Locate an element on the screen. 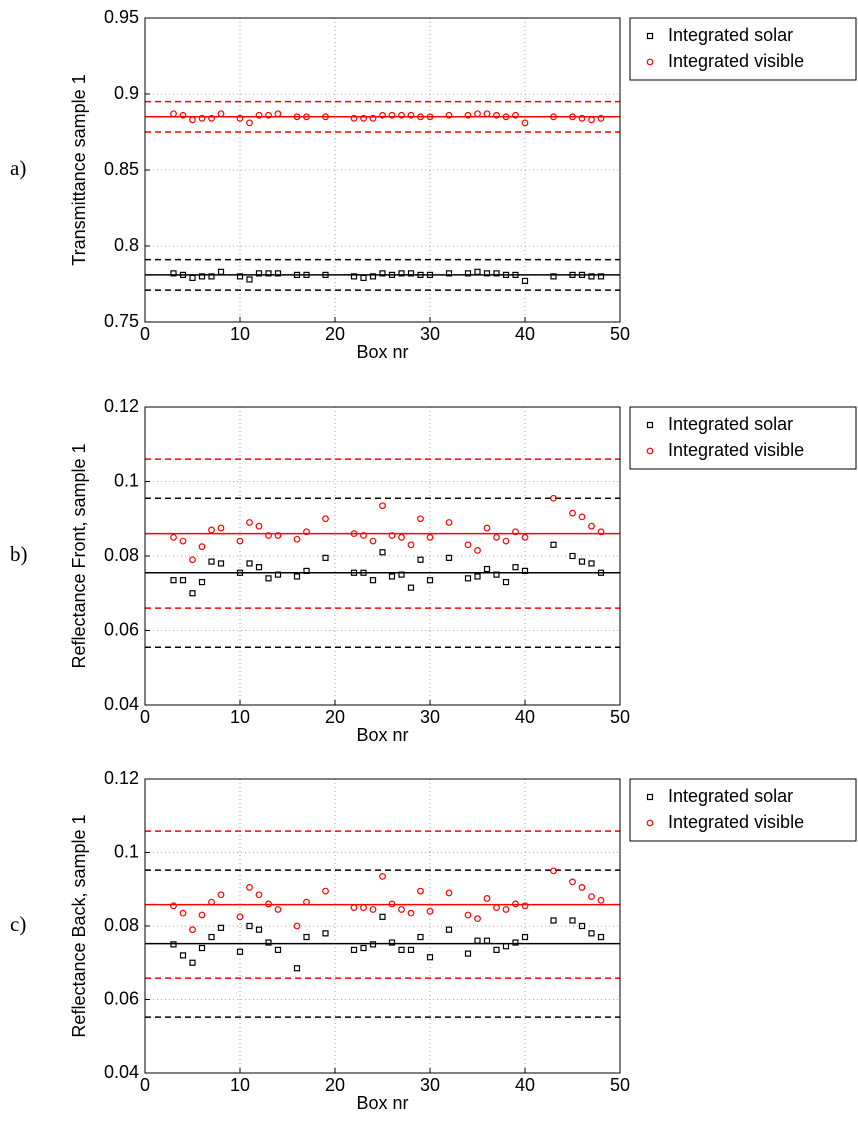 The width and height of the screenshot is (858, 1142). y-tick-label: 0.08 is located at coordinates (121, 925).